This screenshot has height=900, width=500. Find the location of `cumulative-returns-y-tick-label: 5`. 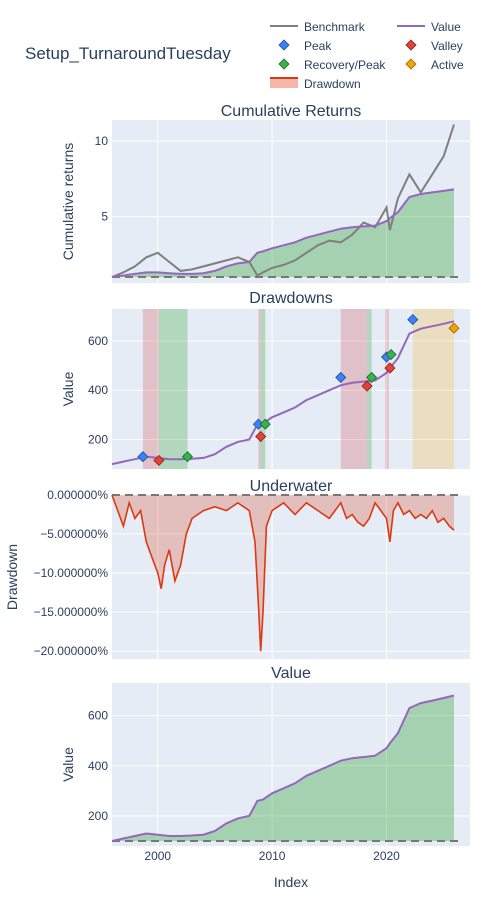

cumulative-returns-y-tick-label: 5 is located at coordinates (104, 217).